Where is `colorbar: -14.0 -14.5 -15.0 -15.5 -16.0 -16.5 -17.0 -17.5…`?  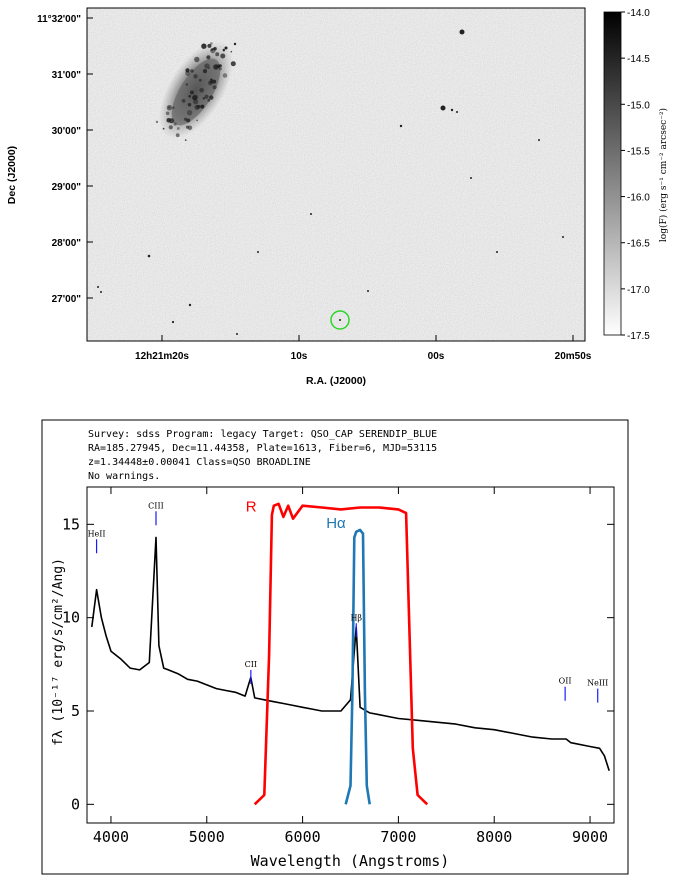
colorbar: -14.0 -14.5 -15.0 -15.5 -16.0 -16.5 -17.0 -17.5… is located at coordinates (636, 175).